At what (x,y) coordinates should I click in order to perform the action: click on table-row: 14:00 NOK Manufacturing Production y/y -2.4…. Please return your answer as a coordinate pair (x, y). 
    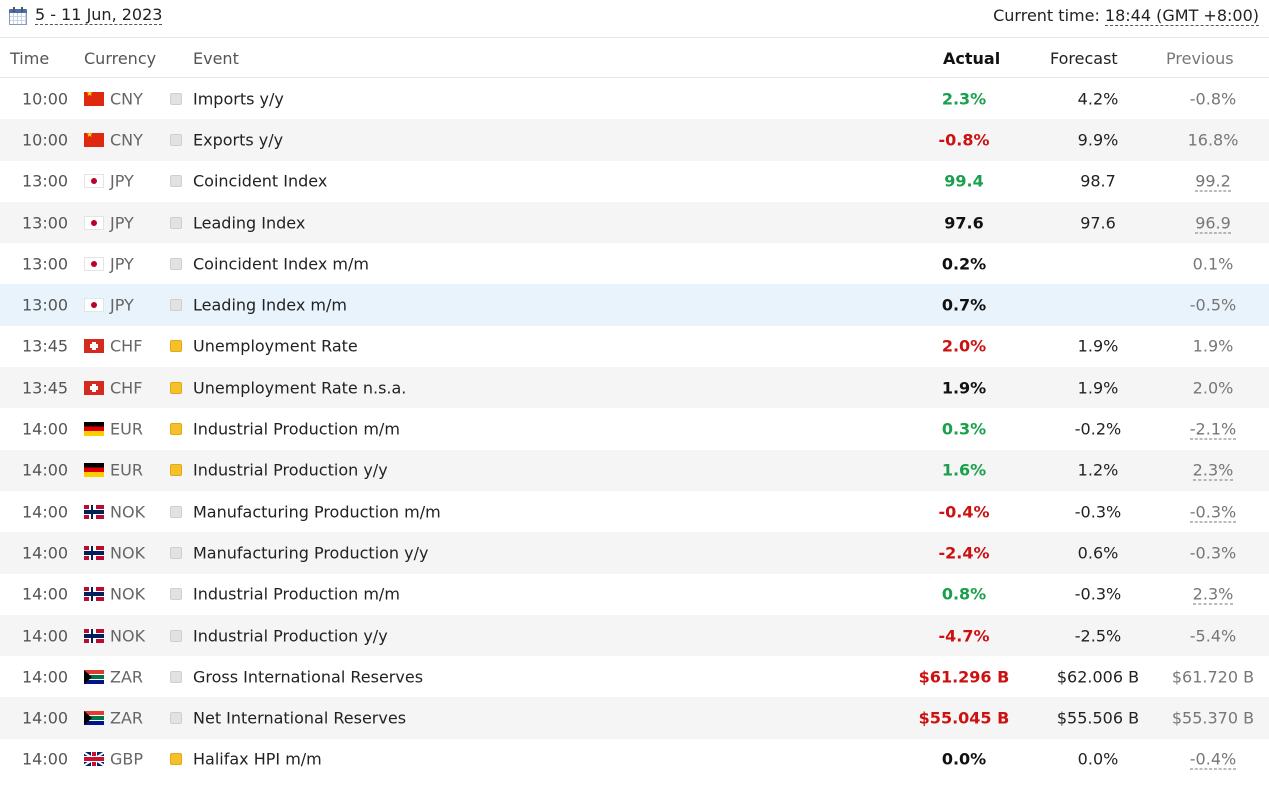
    Looking at the image, I should click on (634, 553).